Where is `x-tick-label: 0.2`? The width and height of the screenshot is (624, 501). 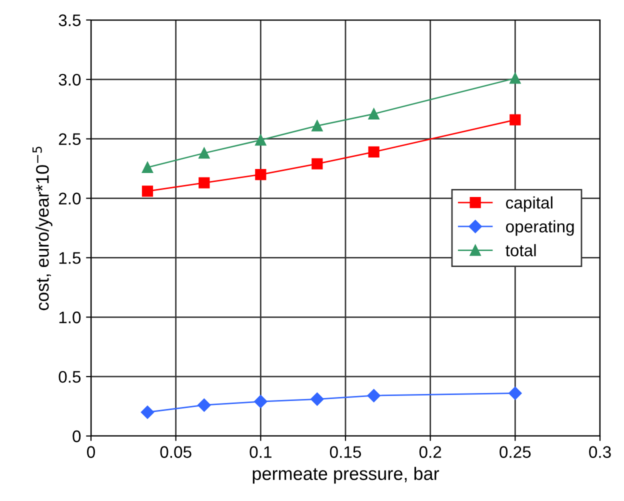
x-tick-label: 0.2 is located at coordinates (430, 452).